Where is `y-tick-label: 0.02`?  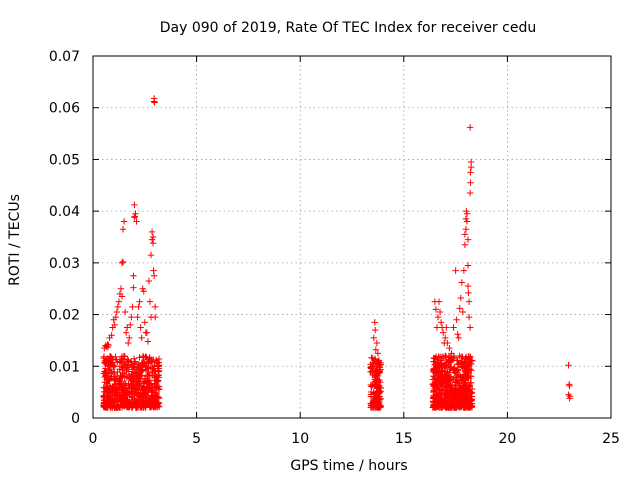 y-tick-label: 0.02 is located at coordinates (64, 316).